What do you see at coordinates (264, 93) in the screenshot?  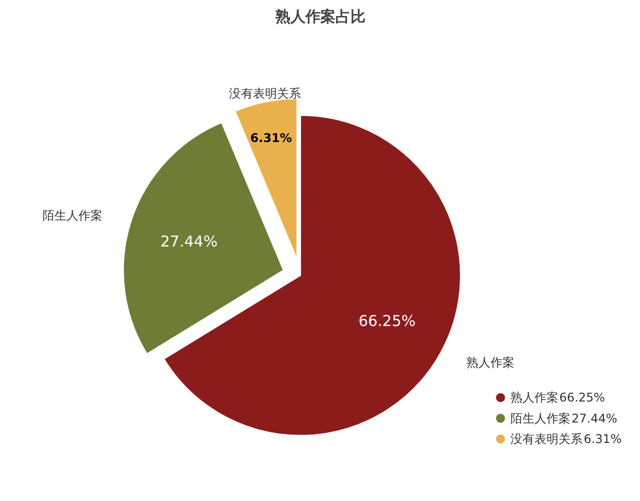 I see `slice-label: 没有表明关系` at bounding box center [264, 93].